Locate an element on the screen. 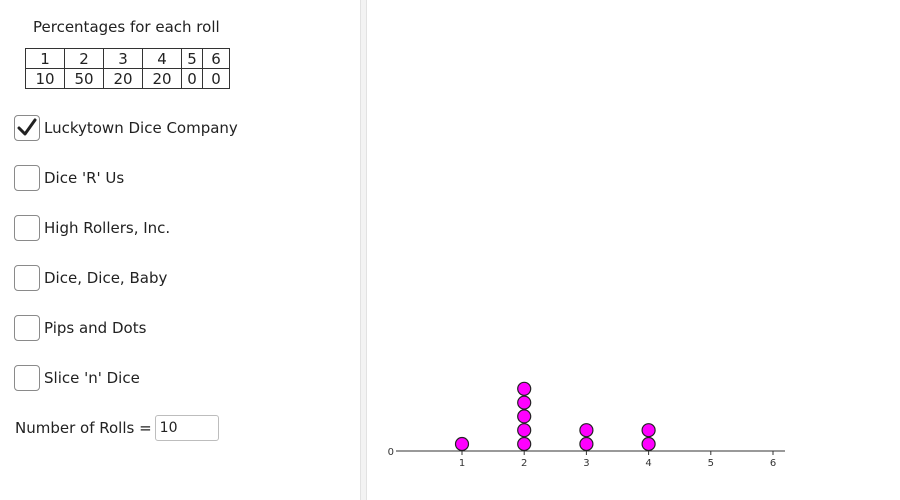 The height and width of the screenshot is (500, 900). face-cell: 5 is located at coordinates (192, 58).